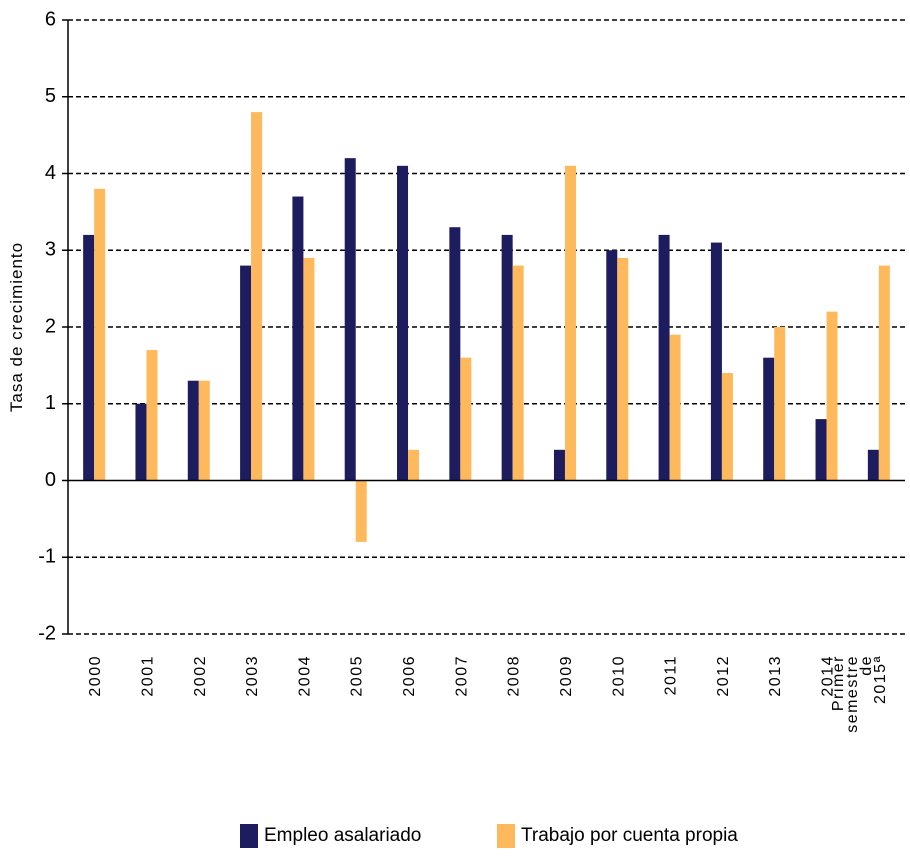  Describe the element at coordinates (671, 675) in the screenshot. I see `x-tick-label: 2011` at that location.